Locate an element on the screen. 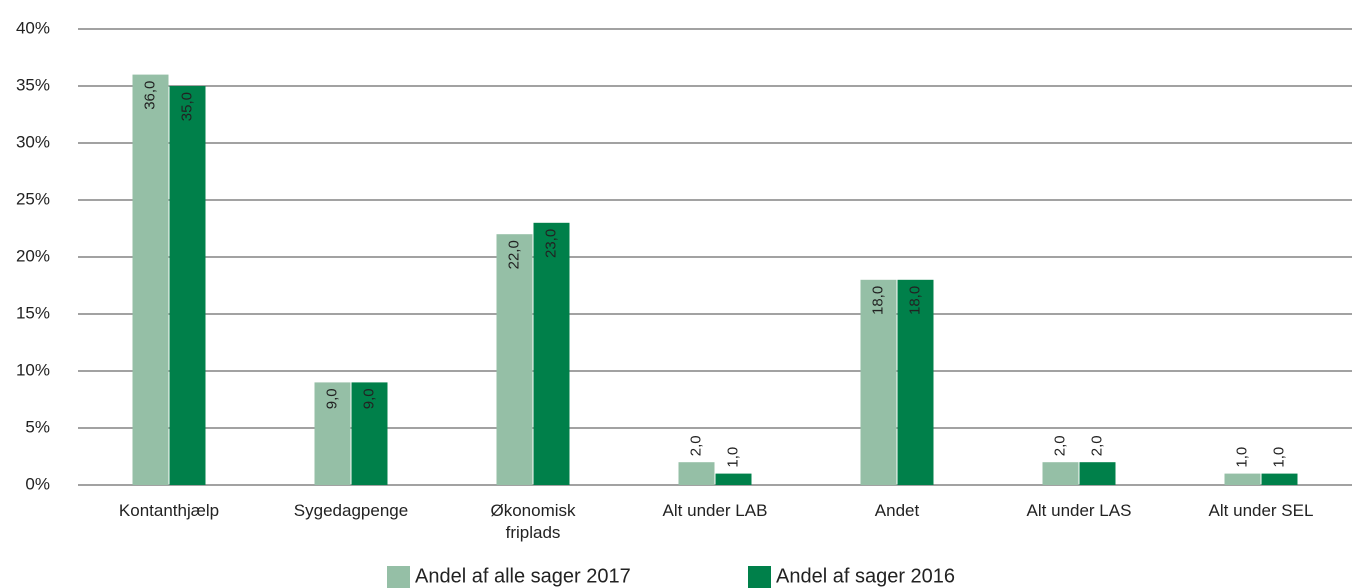 The height and width of the screenshot is (588, 1355). value-label: 36,0 is located at coordinates (149, 95).